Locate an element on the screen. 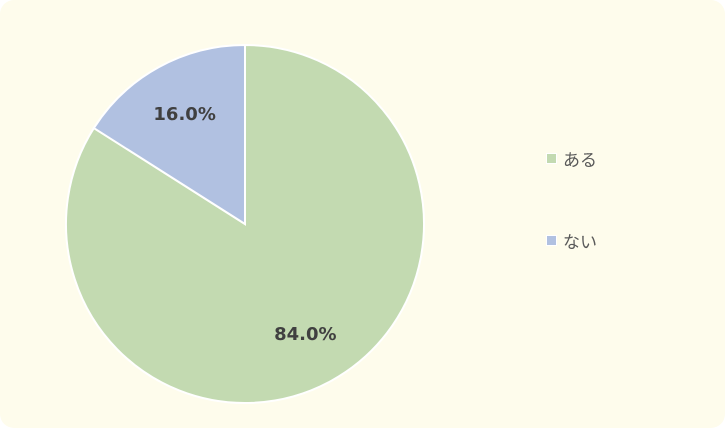 Image resolution: width=725 pixels, height=428 pixels. legend-label: ある is located at coordinates (580, 160).